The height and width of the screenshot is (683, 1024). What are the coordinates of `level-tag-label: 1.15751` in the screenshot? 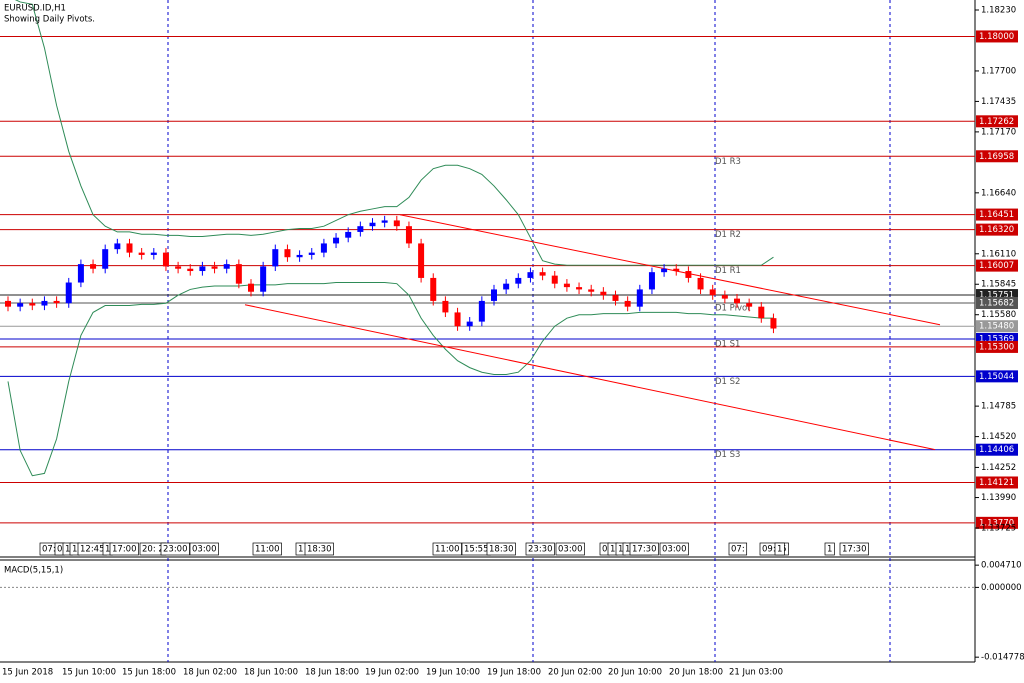 It's located at (996, 296).